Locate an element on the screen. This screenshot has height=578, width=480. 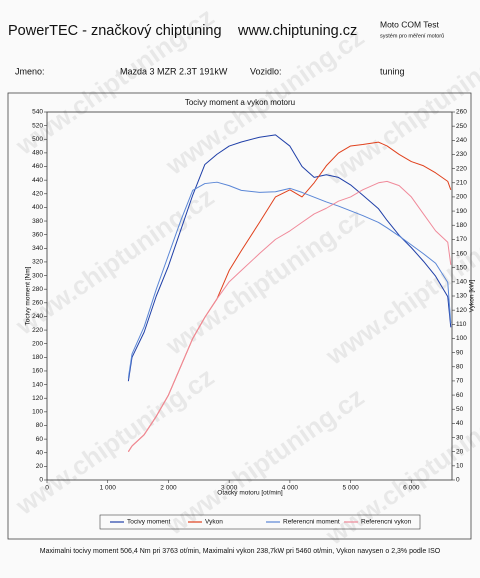
x-axis-title: Otacky motoru [ot/min] is located at coordinates (250, 493).